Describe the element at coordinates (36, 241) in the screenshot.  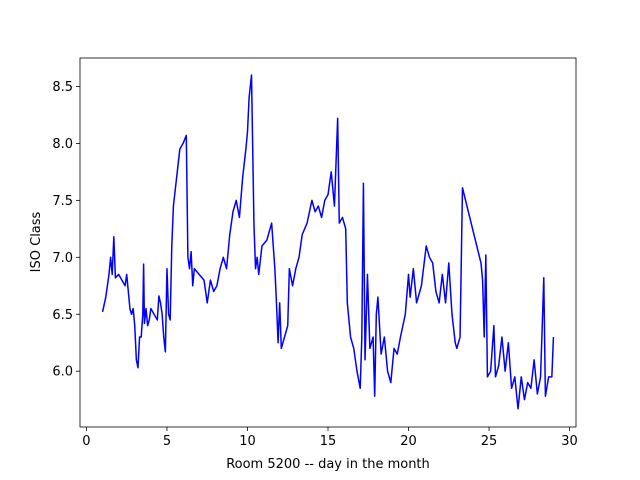
I see `y-axis-label: ISO Class` at that location.